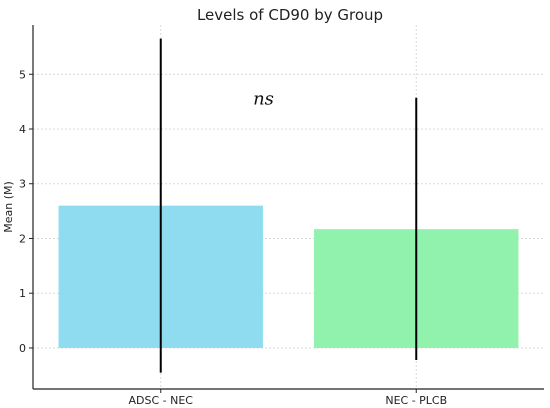 The width and height of the screenshot is (550, 408). Describe the element at coordinates (26, 211) in the screenshot. I see `y-ticks: 0 1 2 3 4 5` at that location.